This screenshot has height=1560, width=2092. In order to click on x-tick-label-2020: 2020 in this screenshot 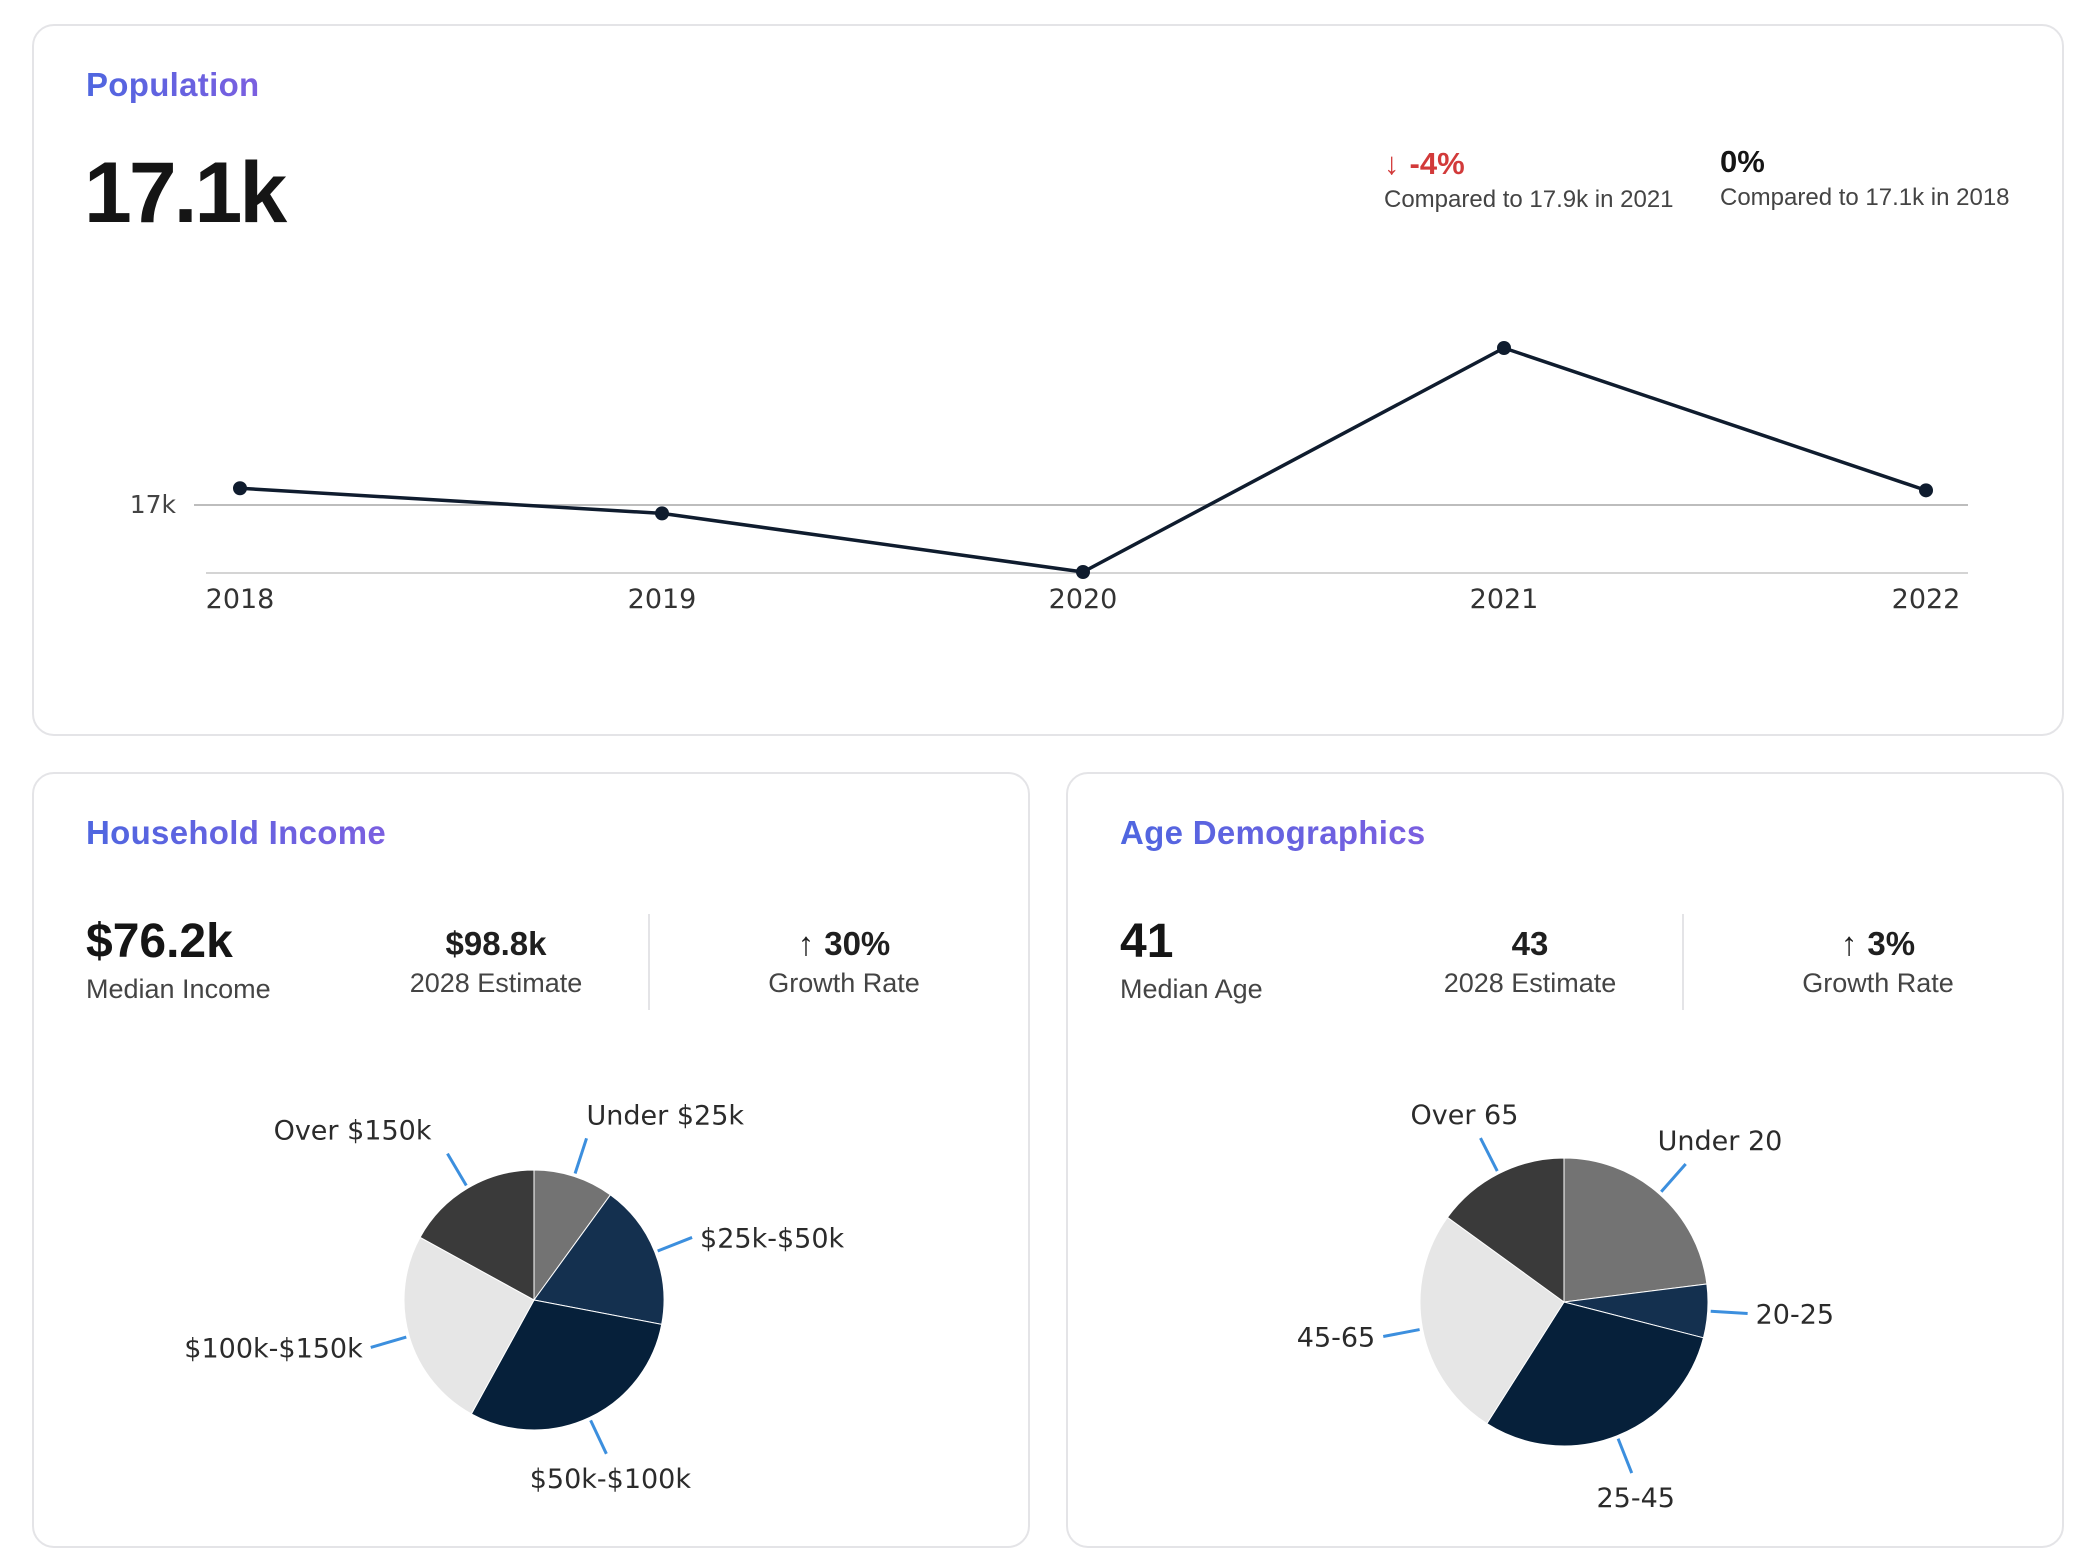, I will do `click(1083, 599)`.